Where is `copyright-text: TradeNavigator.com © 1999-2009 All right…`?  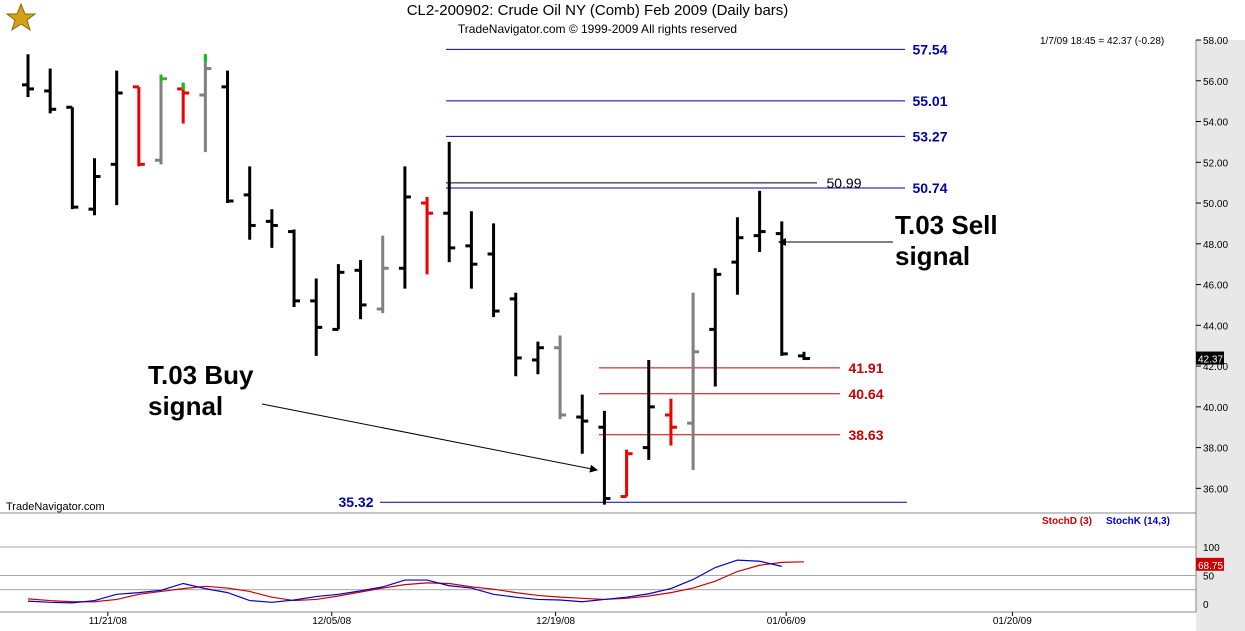 copyright-text: TradeNavigator.com © 1999-2009 All right… is located at coordinates (597, 29).